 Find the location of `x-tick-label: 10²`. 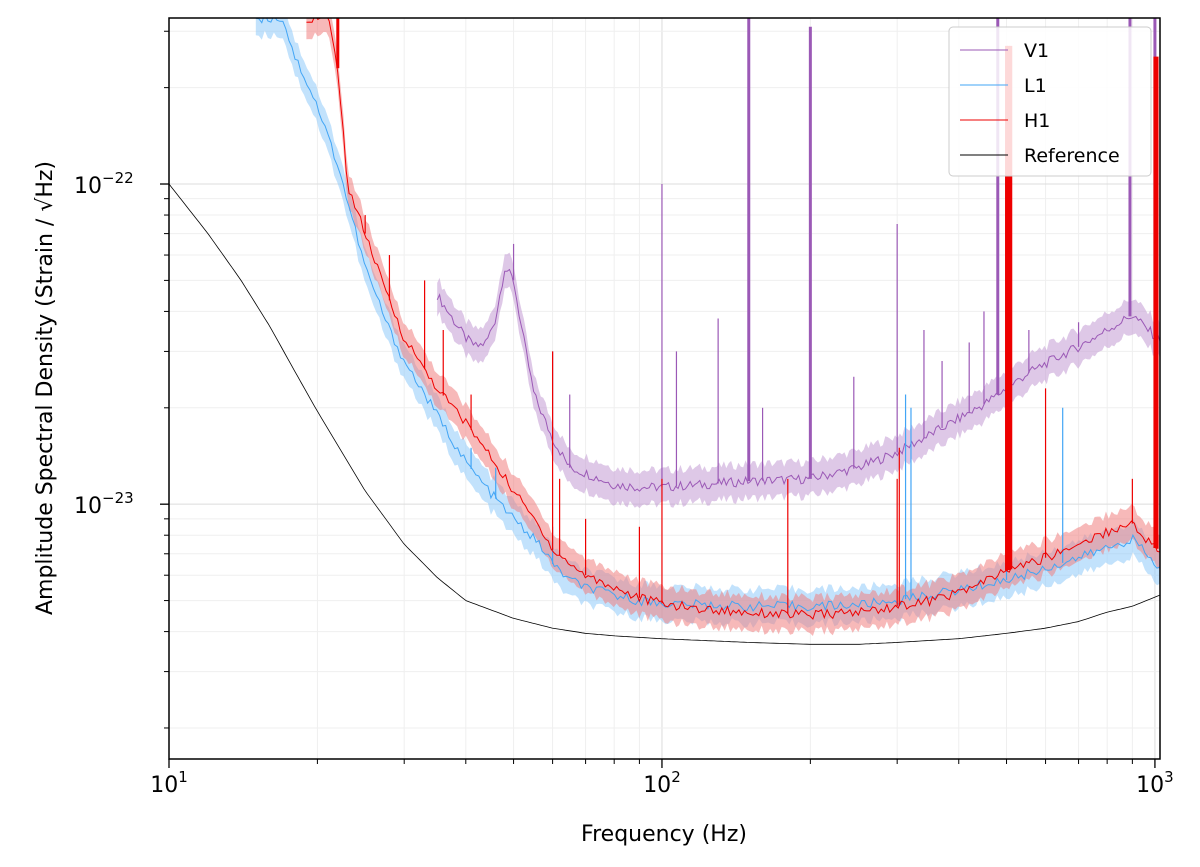

x-tick-label: 10² is located at coordinates (662, 783).